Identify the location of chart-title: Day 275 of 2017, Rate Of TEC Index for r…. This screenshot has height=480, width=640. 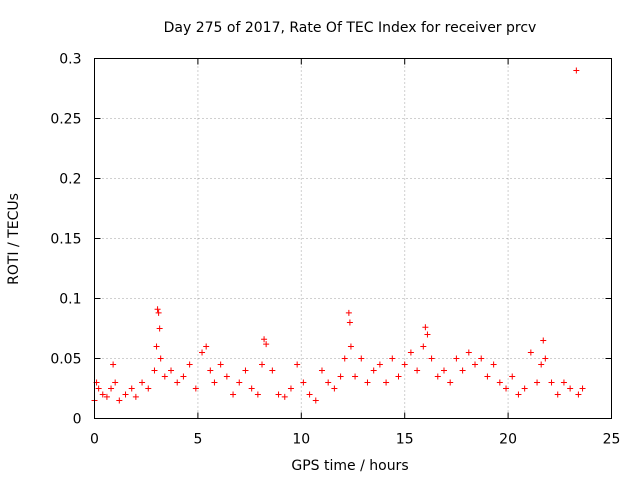
(350, 28).